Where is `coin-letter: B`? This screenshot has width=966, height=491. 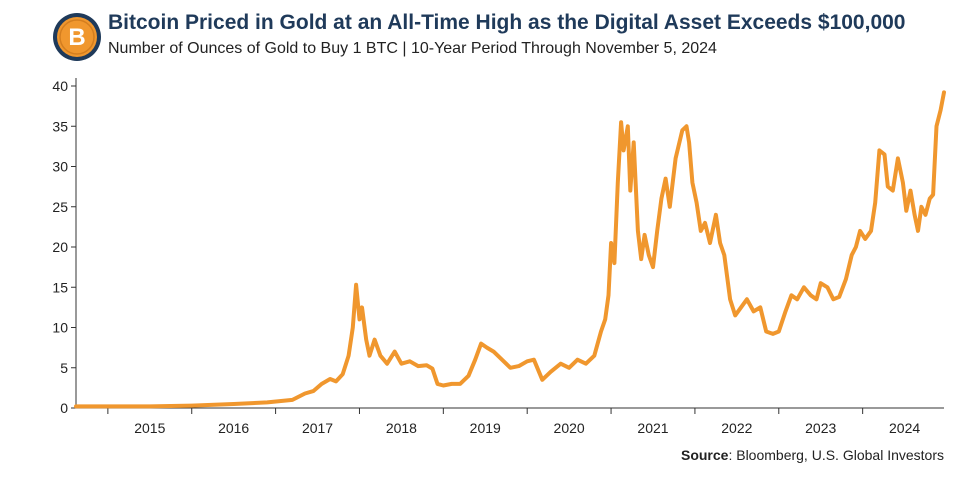
coin-letter: B is located at coordinates (76, 37).